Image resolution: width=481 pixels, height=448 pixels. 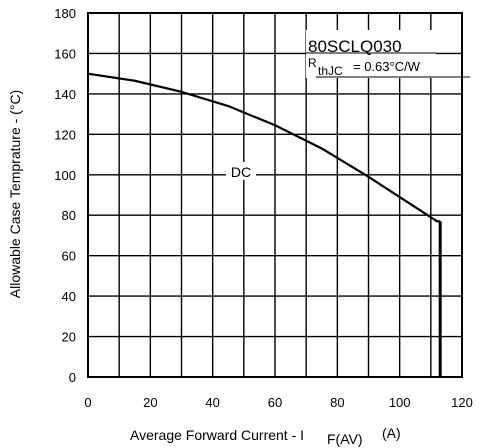 I want to click on annotation-bg, so click(x=371, y=54).